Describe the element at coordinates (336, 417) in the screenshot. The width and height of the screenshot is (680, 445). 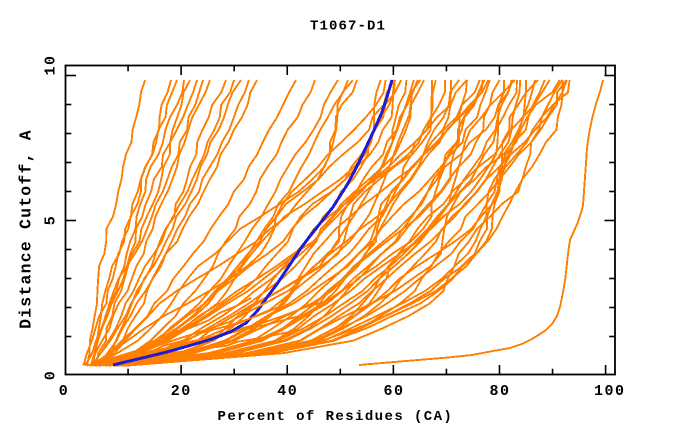
I see `svg-text: Percent of Residues (CA)` at that location.